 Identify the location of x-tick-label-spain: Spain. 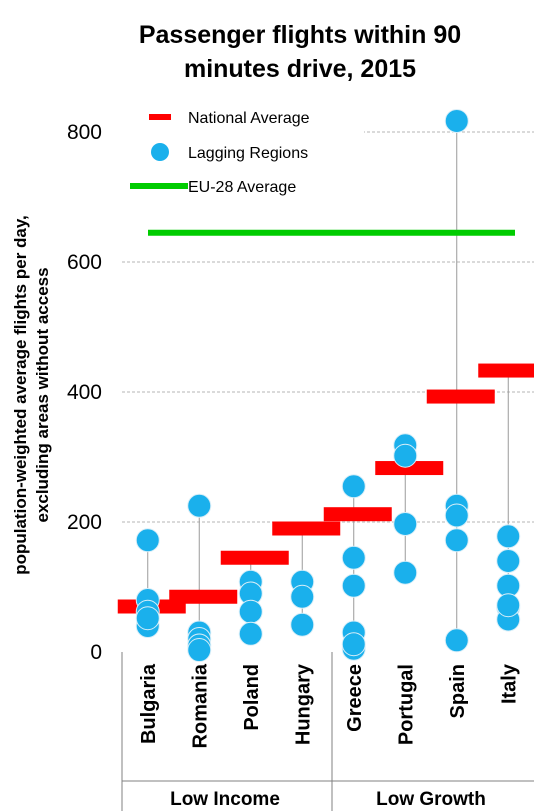
(458, 691).